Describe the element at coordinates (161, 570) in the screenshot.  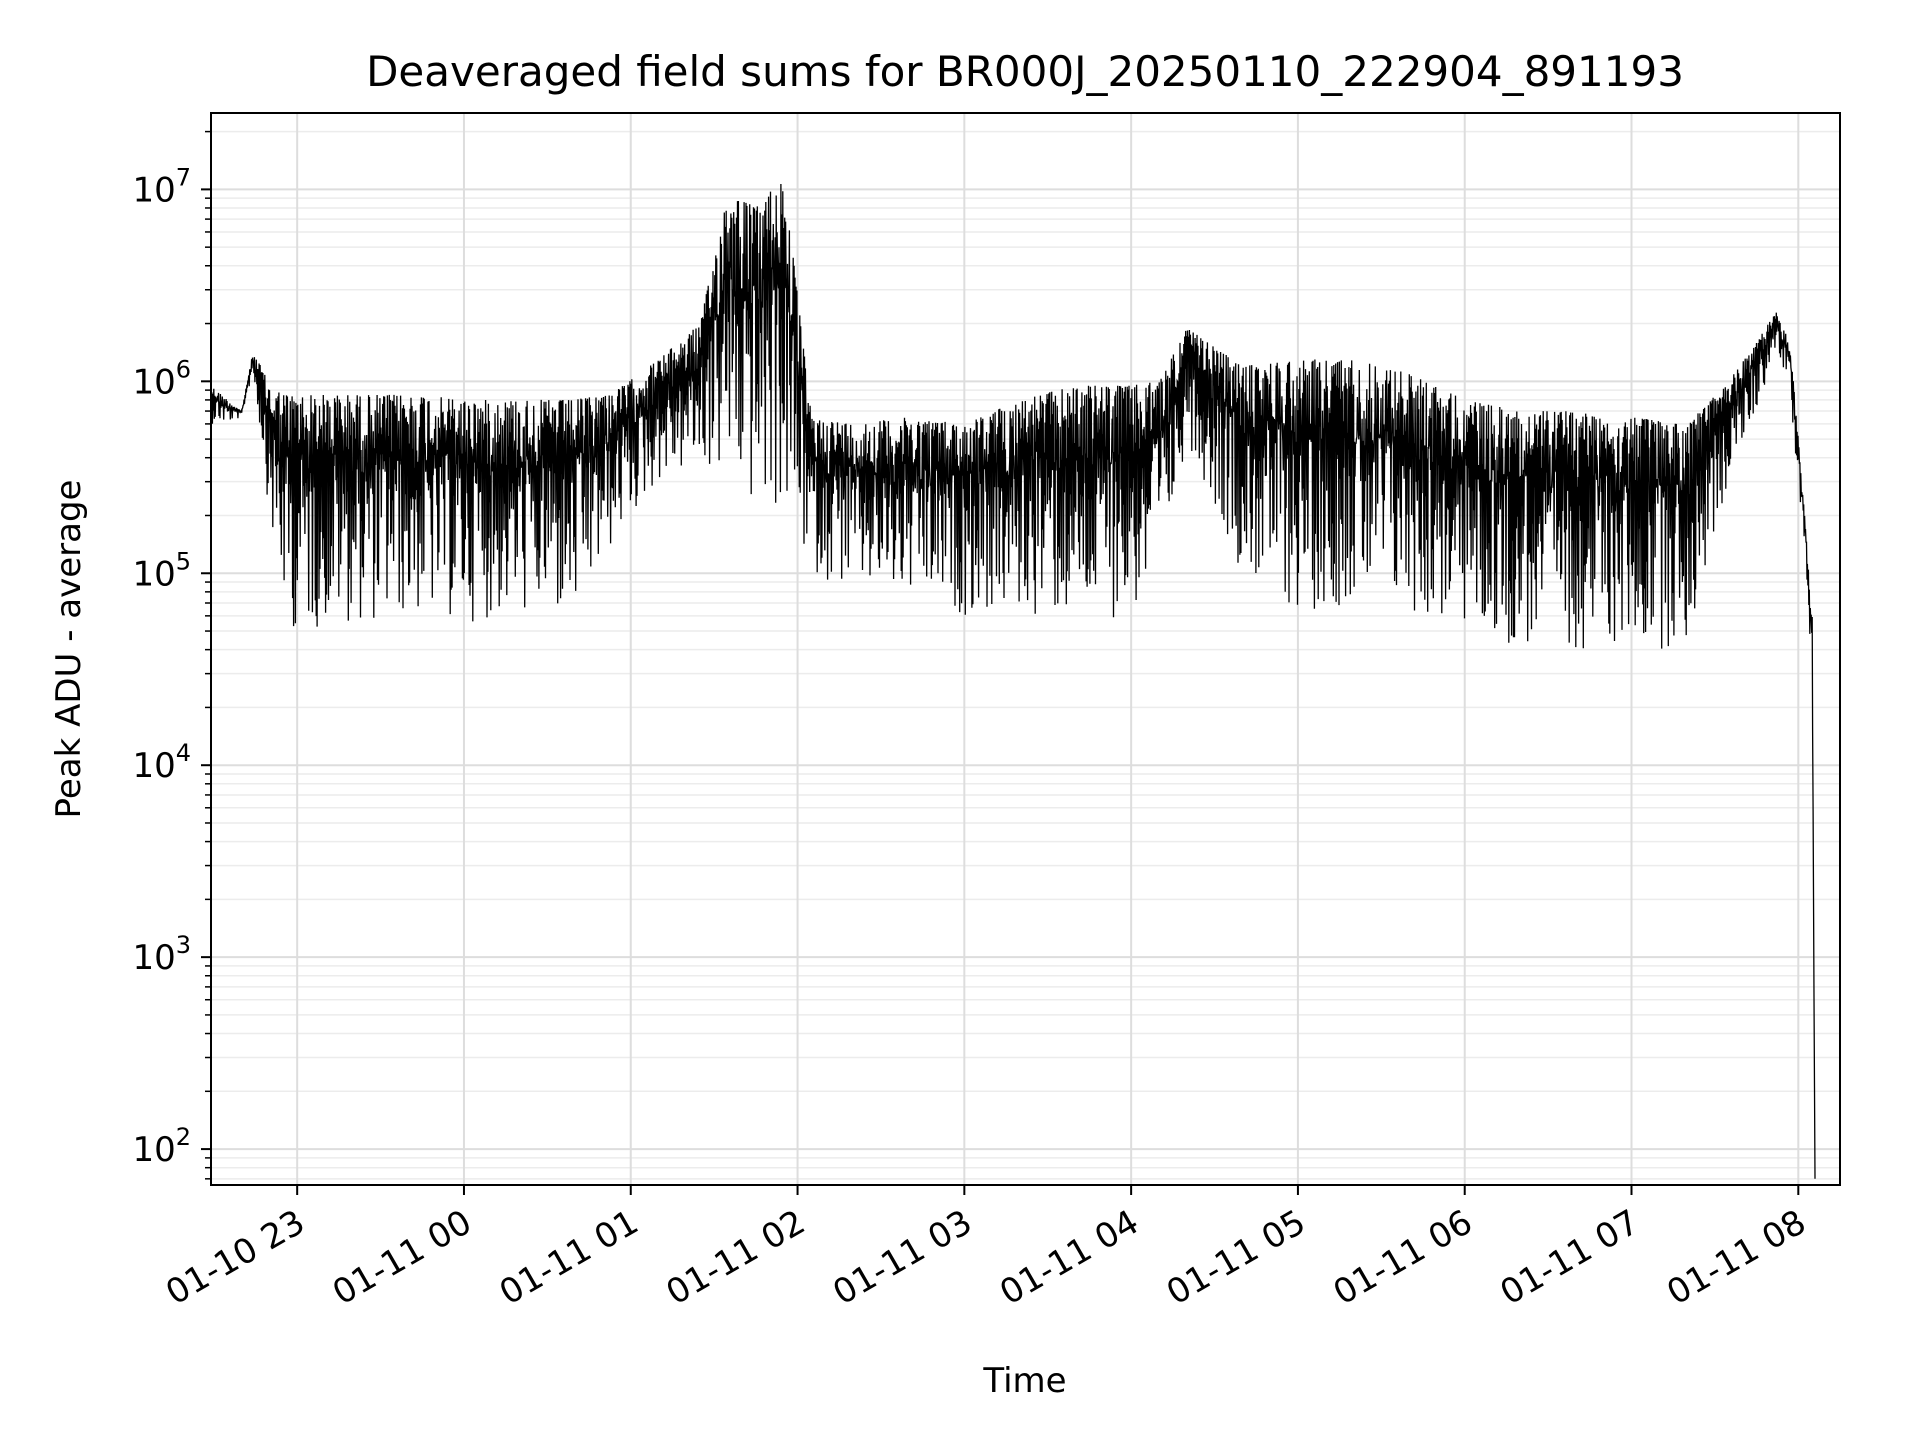
I see `y-tick-label: 10⁵` at that location.